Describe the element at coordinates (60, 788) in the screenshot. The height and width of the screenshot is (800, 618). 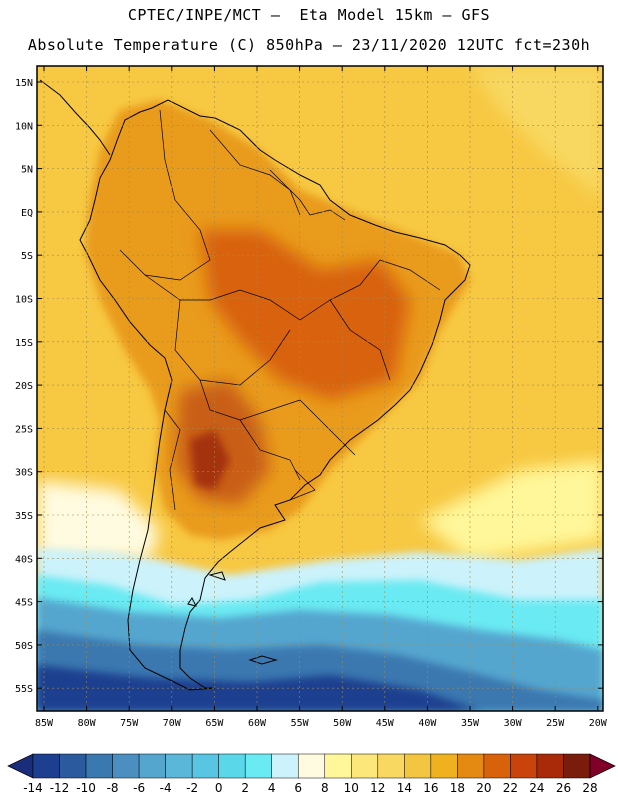
I see `colorbar-label: -12` at that location.